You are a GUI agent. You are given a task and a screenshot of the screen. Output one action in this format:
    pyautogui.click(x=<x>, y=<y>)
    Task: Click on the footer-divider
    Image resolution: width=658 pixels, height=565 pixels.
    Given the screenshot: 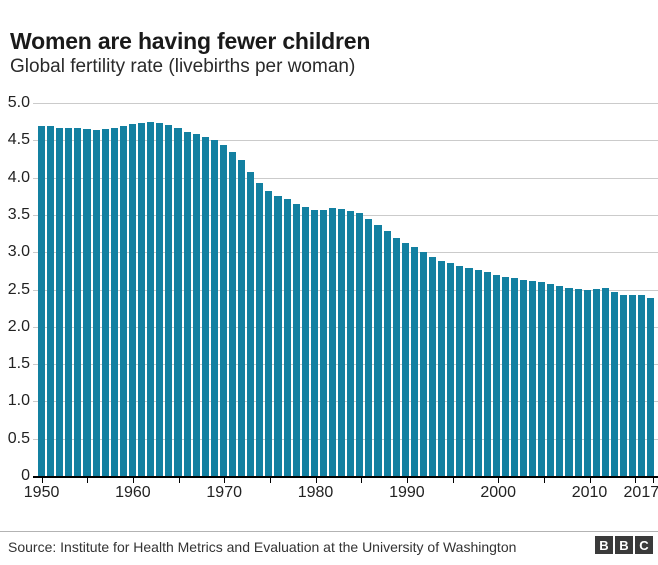 What is the action you would take?
    pyautogui.click(x=329, y=531)
    